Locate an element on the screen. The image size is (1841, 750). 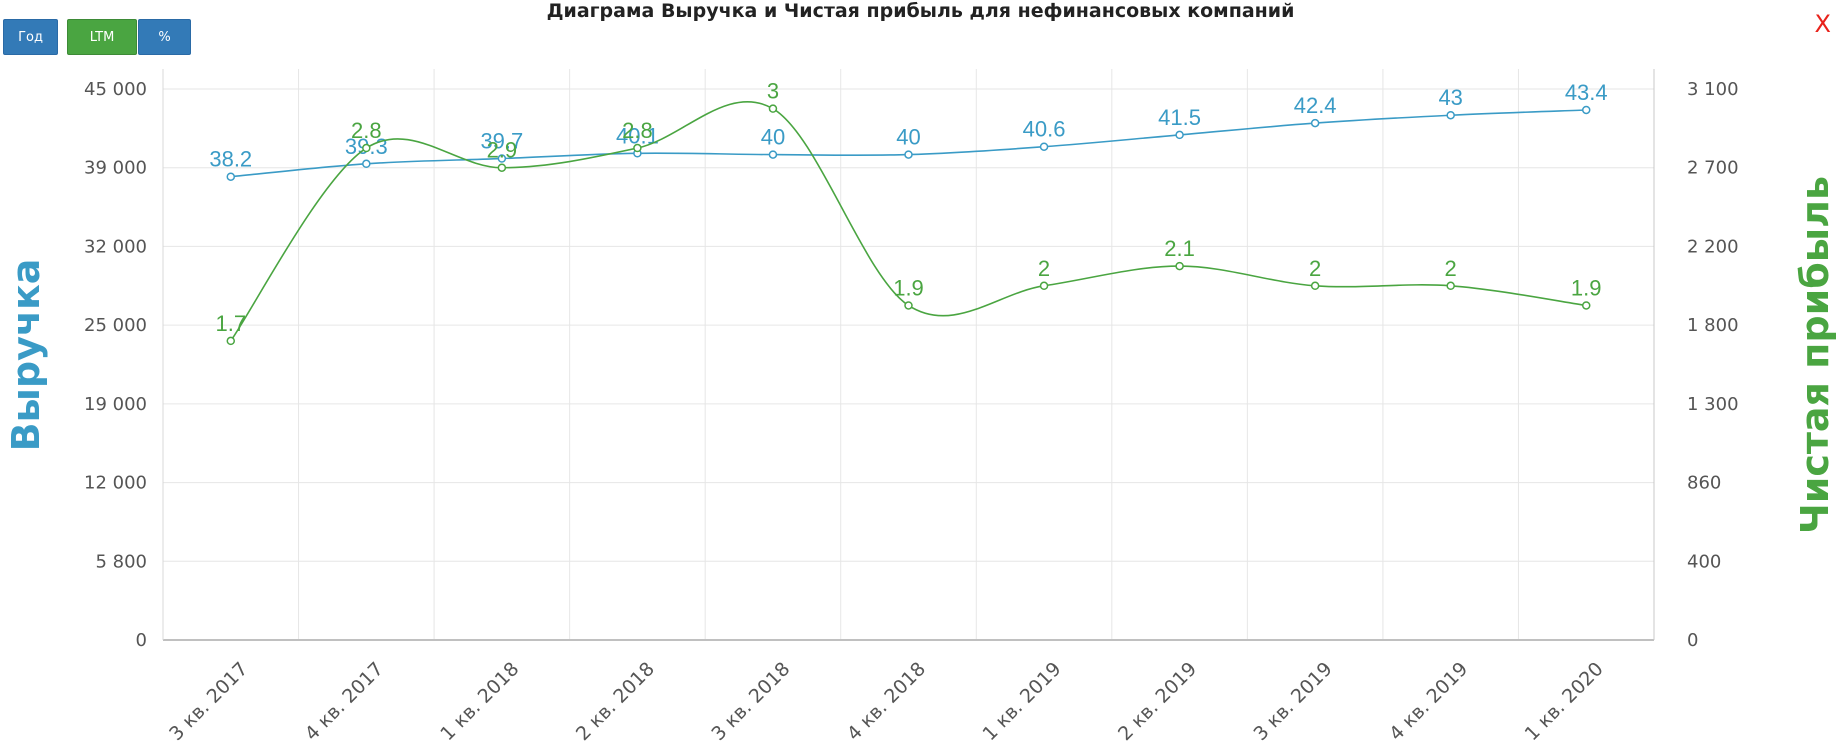
left-tick-label: 25 000 is located at coordinates (115, 325).